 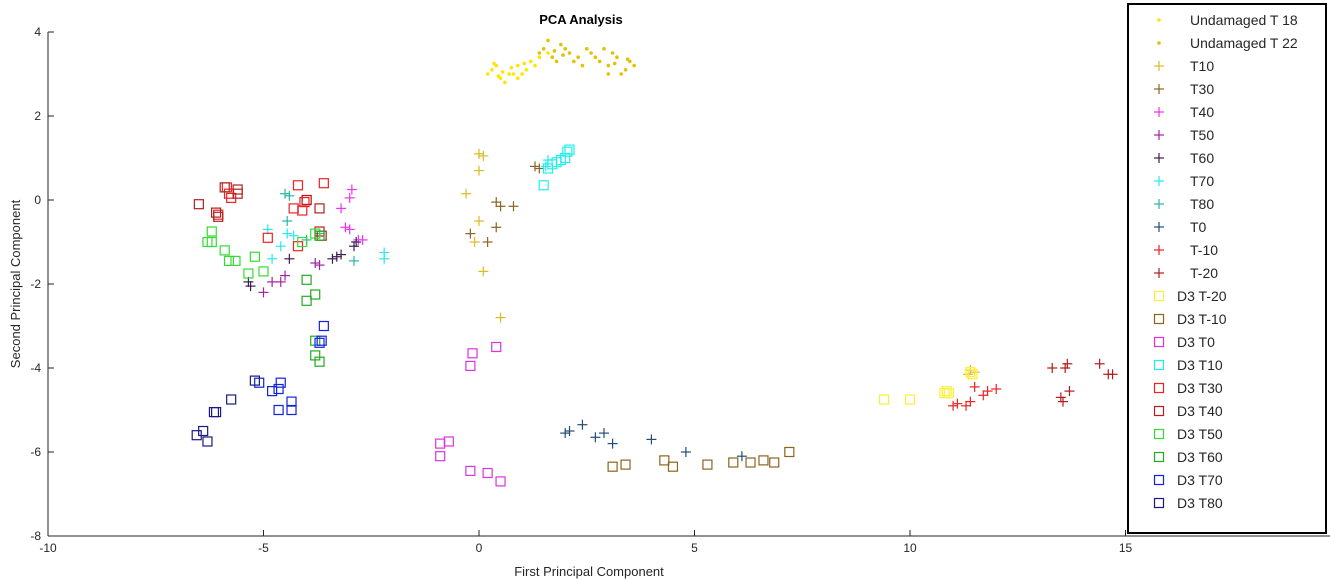 I want to click on y-axis-ticks: -8 -6 -4 -2 0 2 4, so click(x=42, y=284).